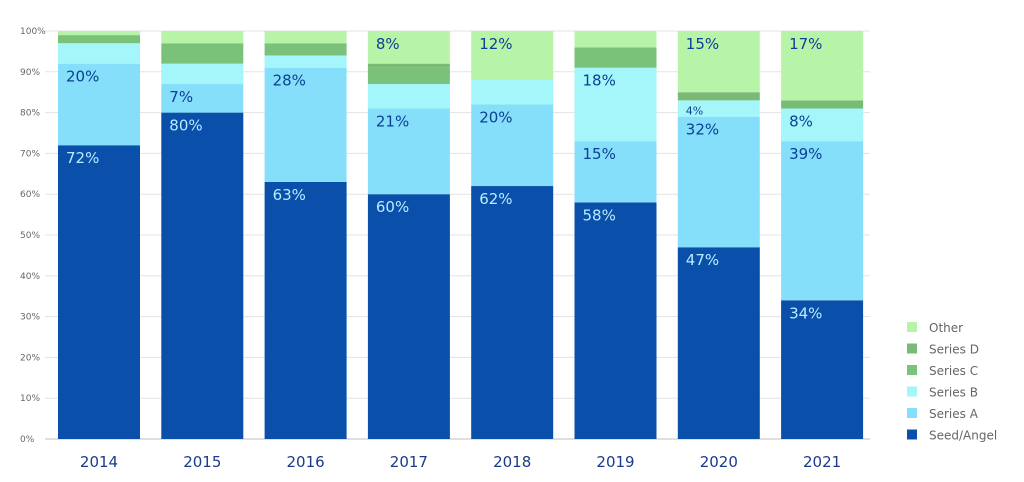 Image resolution: width=1024 pixels, height=482 pixels. Describe the element at coordinates (615, 104) in the screenshot. I see `bar-series-b-2019` at that location.